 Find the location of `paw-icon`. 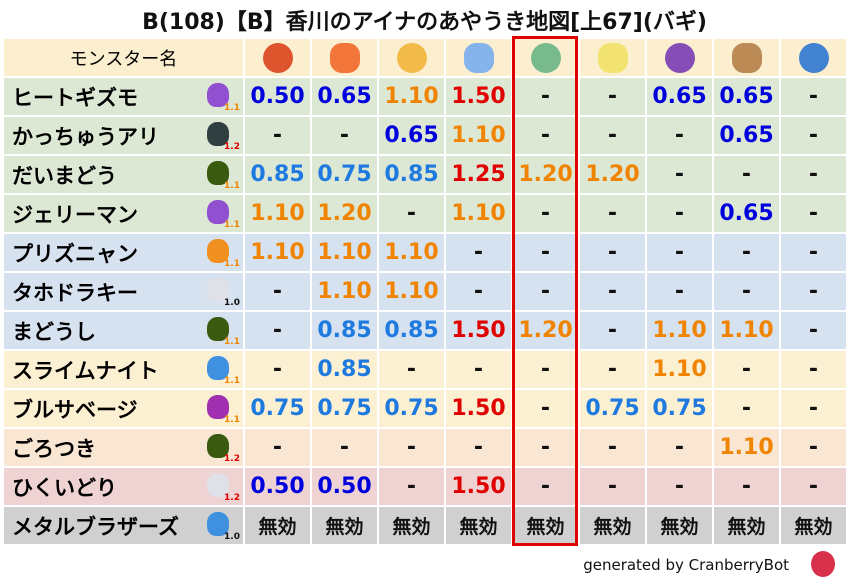

paw-icon is located at coordinates (218, 251).